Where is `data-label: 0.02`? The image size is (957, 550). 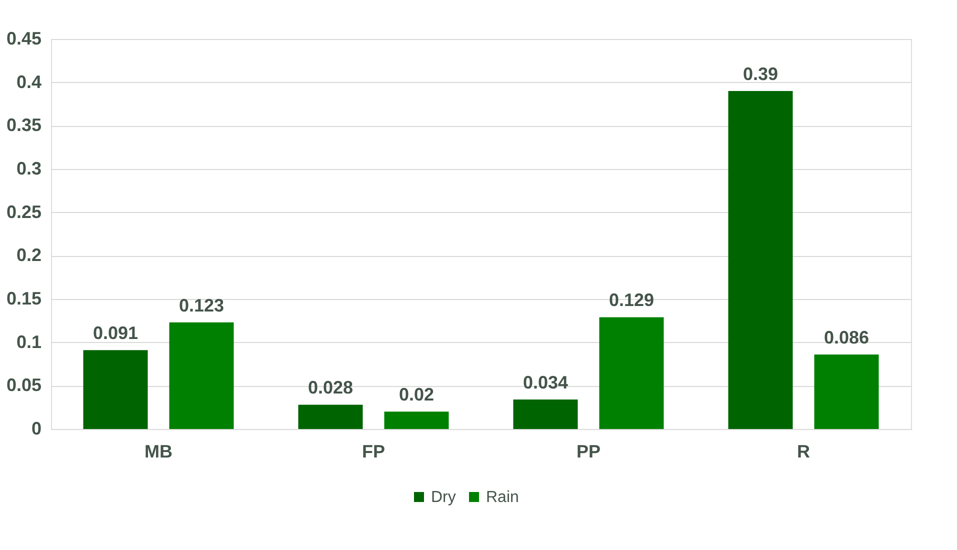
data-label: 0.02 is located at coordinates (416, 394).